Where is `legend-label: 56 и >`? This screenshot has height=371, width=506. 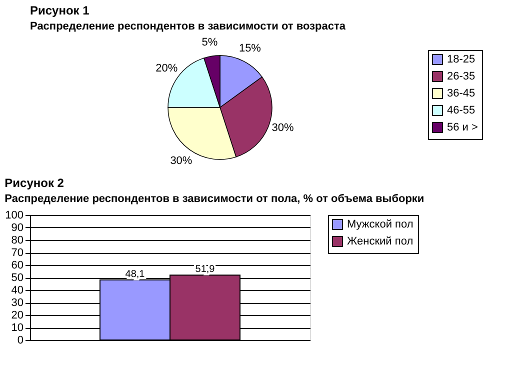 legend-label: 56 и > is located at coordinates (462, 128).